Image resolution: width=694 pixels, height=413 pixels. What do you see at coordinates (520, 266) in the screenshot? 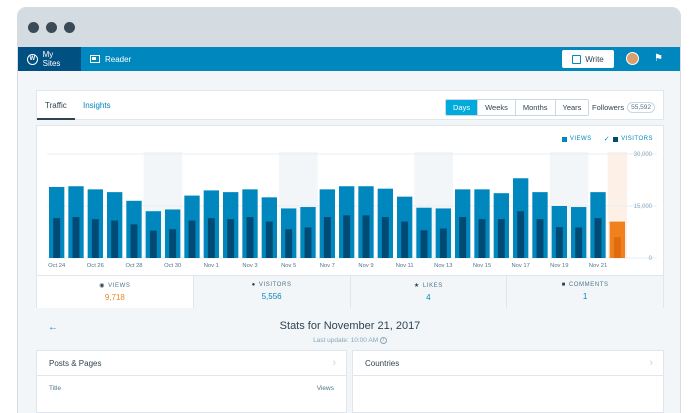
I see `x-tick-label: Nov 17` at bounding box center [520, 266].